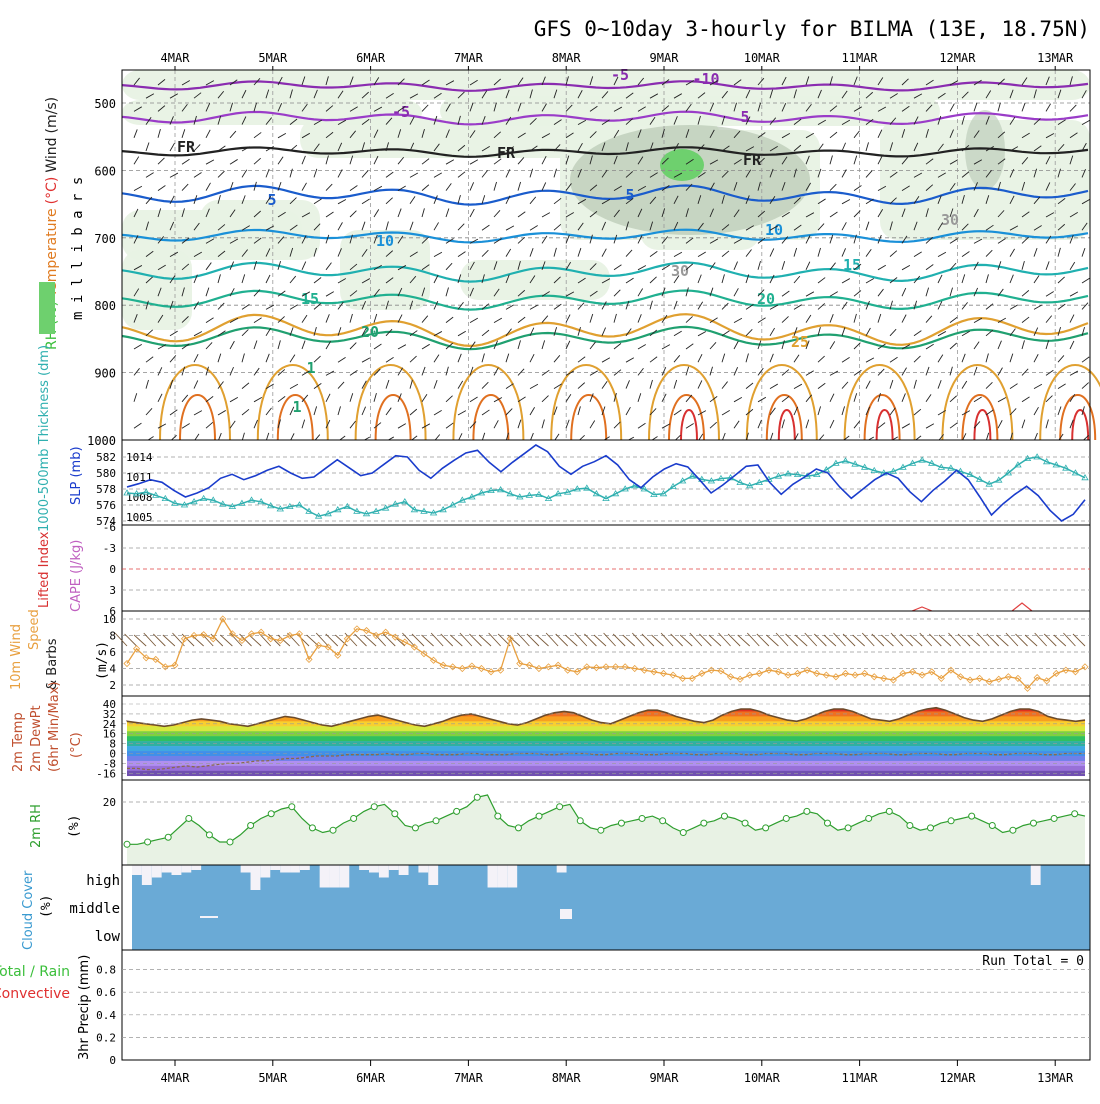 This screenshot has height=1104, width=1100. I want to click on contour-label: 15, so click(310, 299).